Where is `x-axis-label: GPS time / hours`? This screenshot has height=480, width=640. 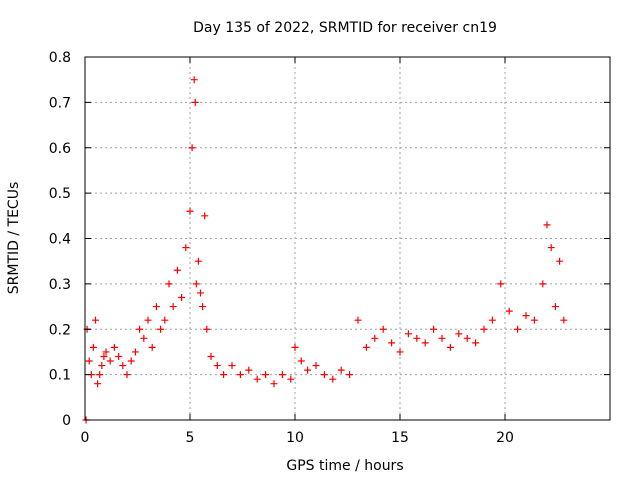 x-axis-label: GPS time / hours is located at coordinates (344, 466).